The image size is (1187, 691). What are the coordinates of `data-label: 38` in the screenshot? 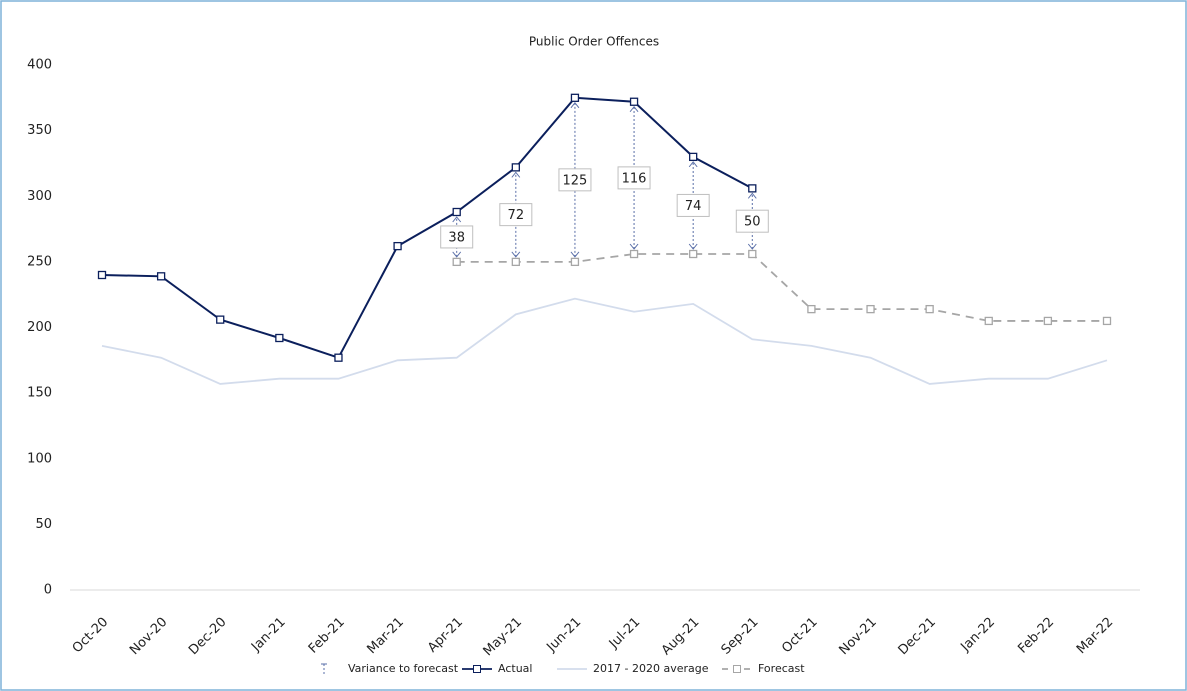 It's located at (456, 237).